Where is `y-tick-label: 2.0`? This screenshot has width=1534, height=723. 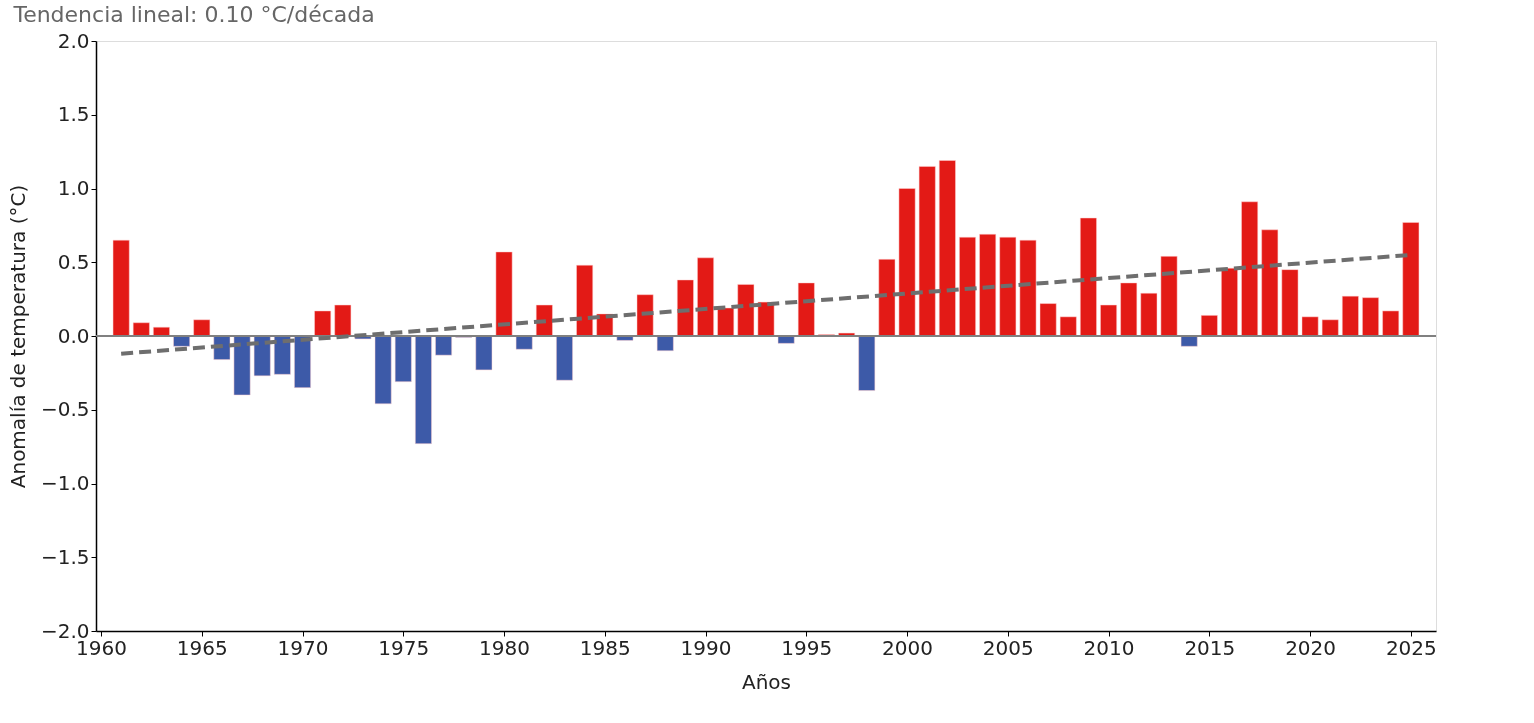 y-tick-label: 2.0 is located at coordinates (73, 40).